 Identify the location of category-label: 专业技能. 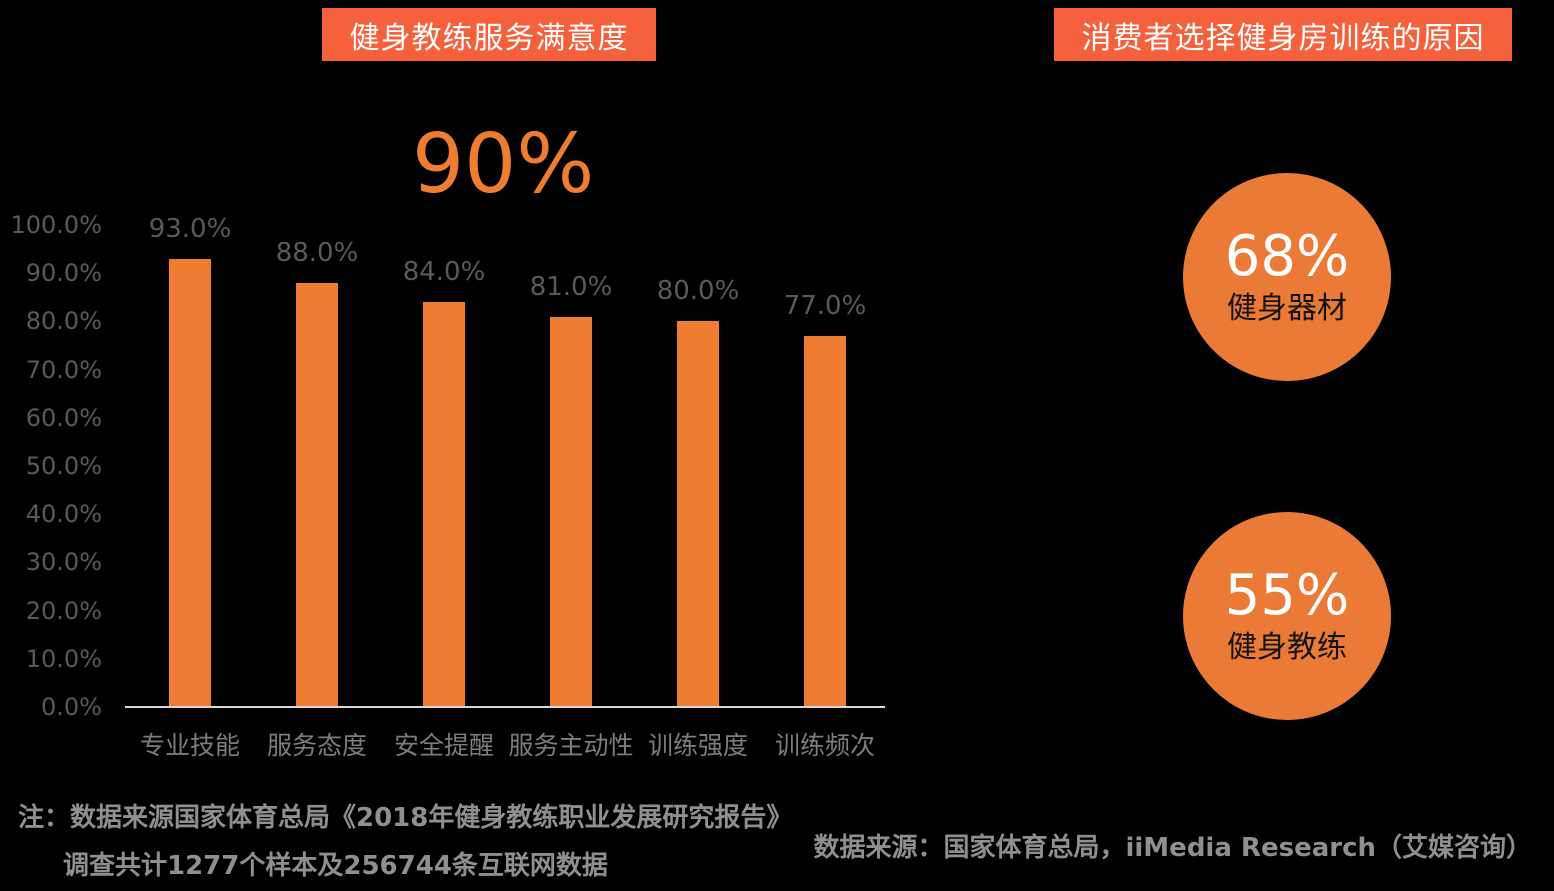
(189, 745).